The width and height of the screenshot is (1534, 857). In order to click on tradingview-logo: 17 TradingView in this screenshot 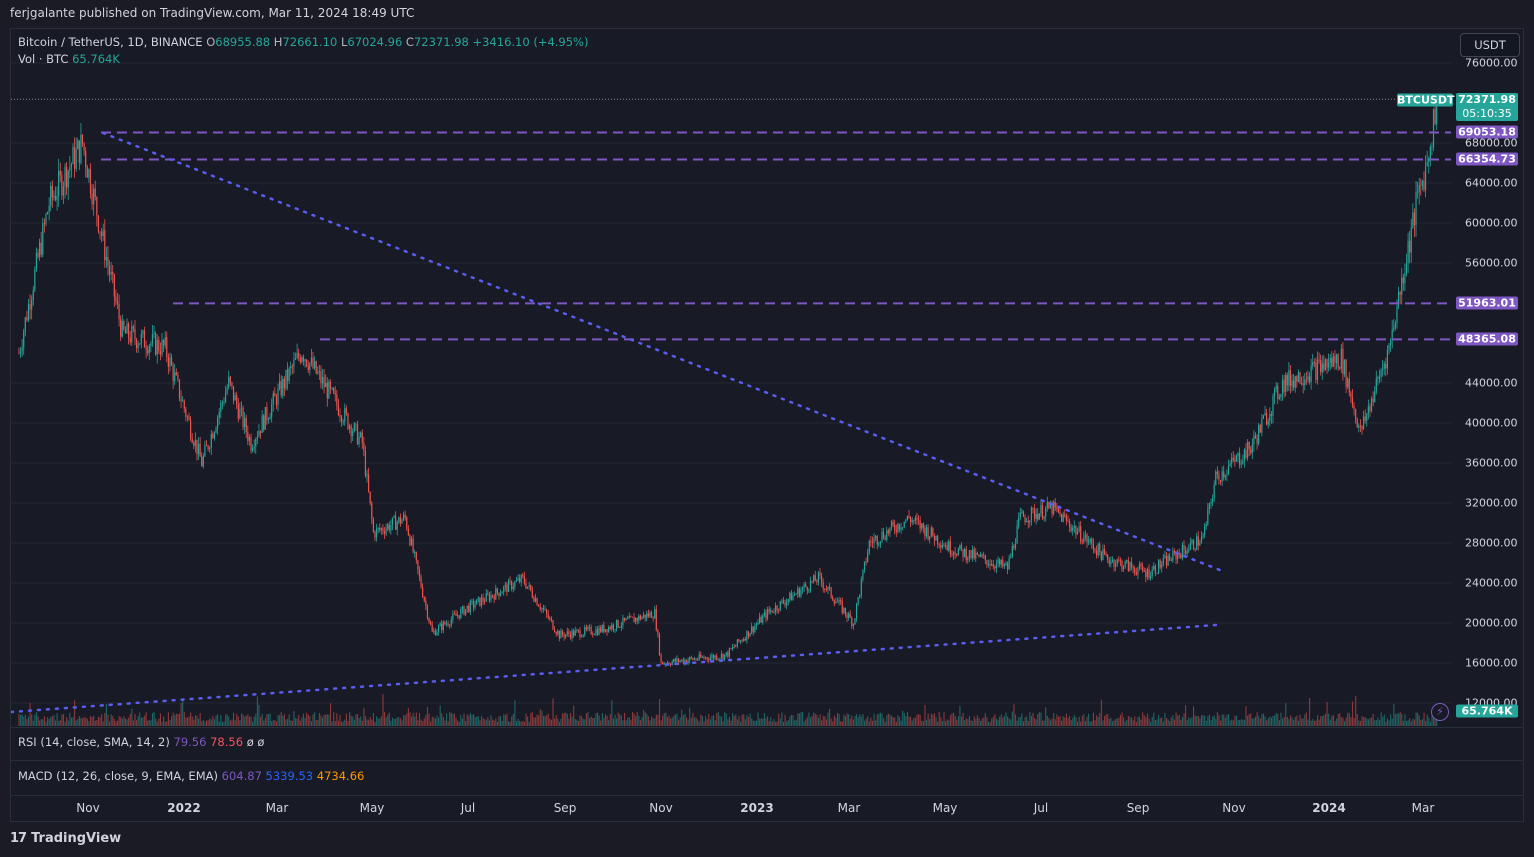, I will do `click(65, 838)`.